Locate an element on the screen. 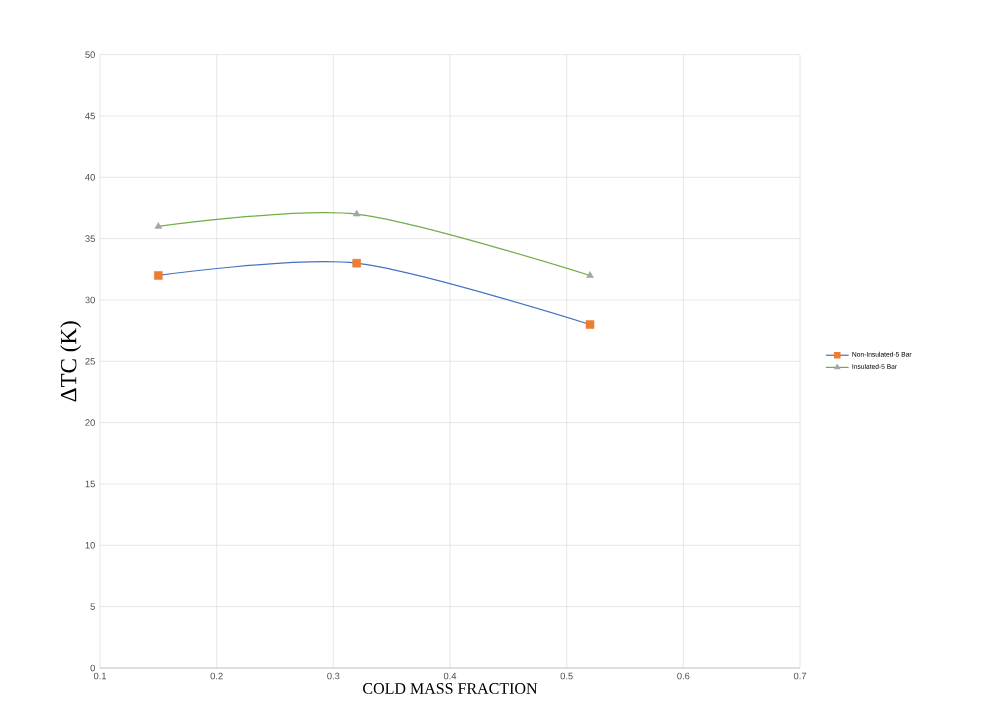 The image size is (1008, 712). x-axis-title: COLD MASS FRACTION is located at coordinates (450, 688).